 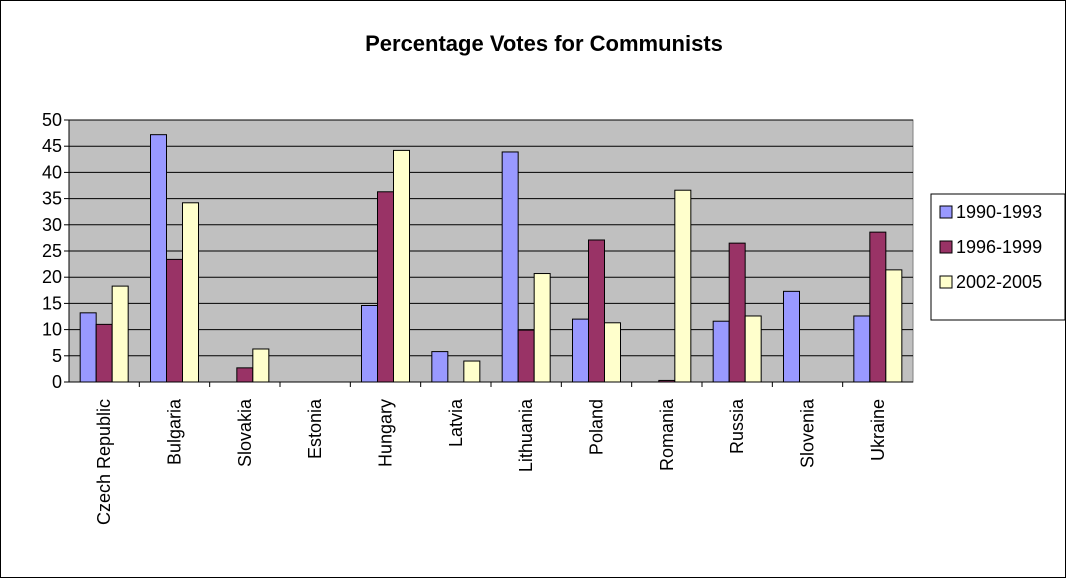 What do you see at coordinates (104, 353) in the screenshot?
I see `bar-1996-1999-czech-republic` at bounding box center [104, 353].